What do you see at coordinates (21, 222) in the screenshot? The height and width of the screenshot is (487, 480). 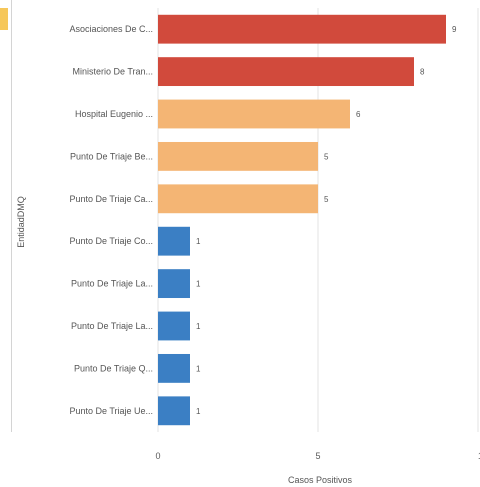 I see `y-axis-title: EntidadDMQ` at bounding box center [21, 222].